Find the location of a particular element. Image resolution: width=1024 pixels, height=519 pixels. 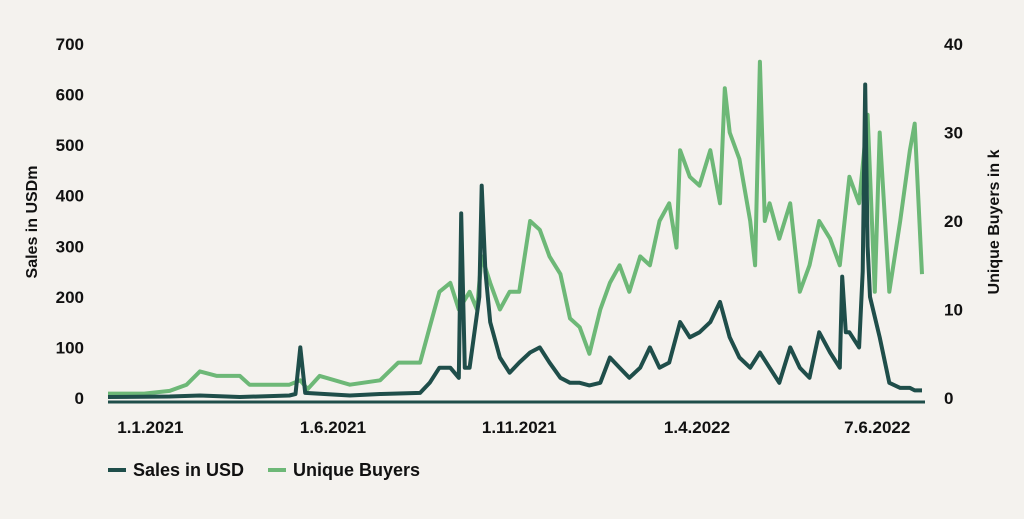

y-tick-label-right: 20 is located at coordinates (953, 221).